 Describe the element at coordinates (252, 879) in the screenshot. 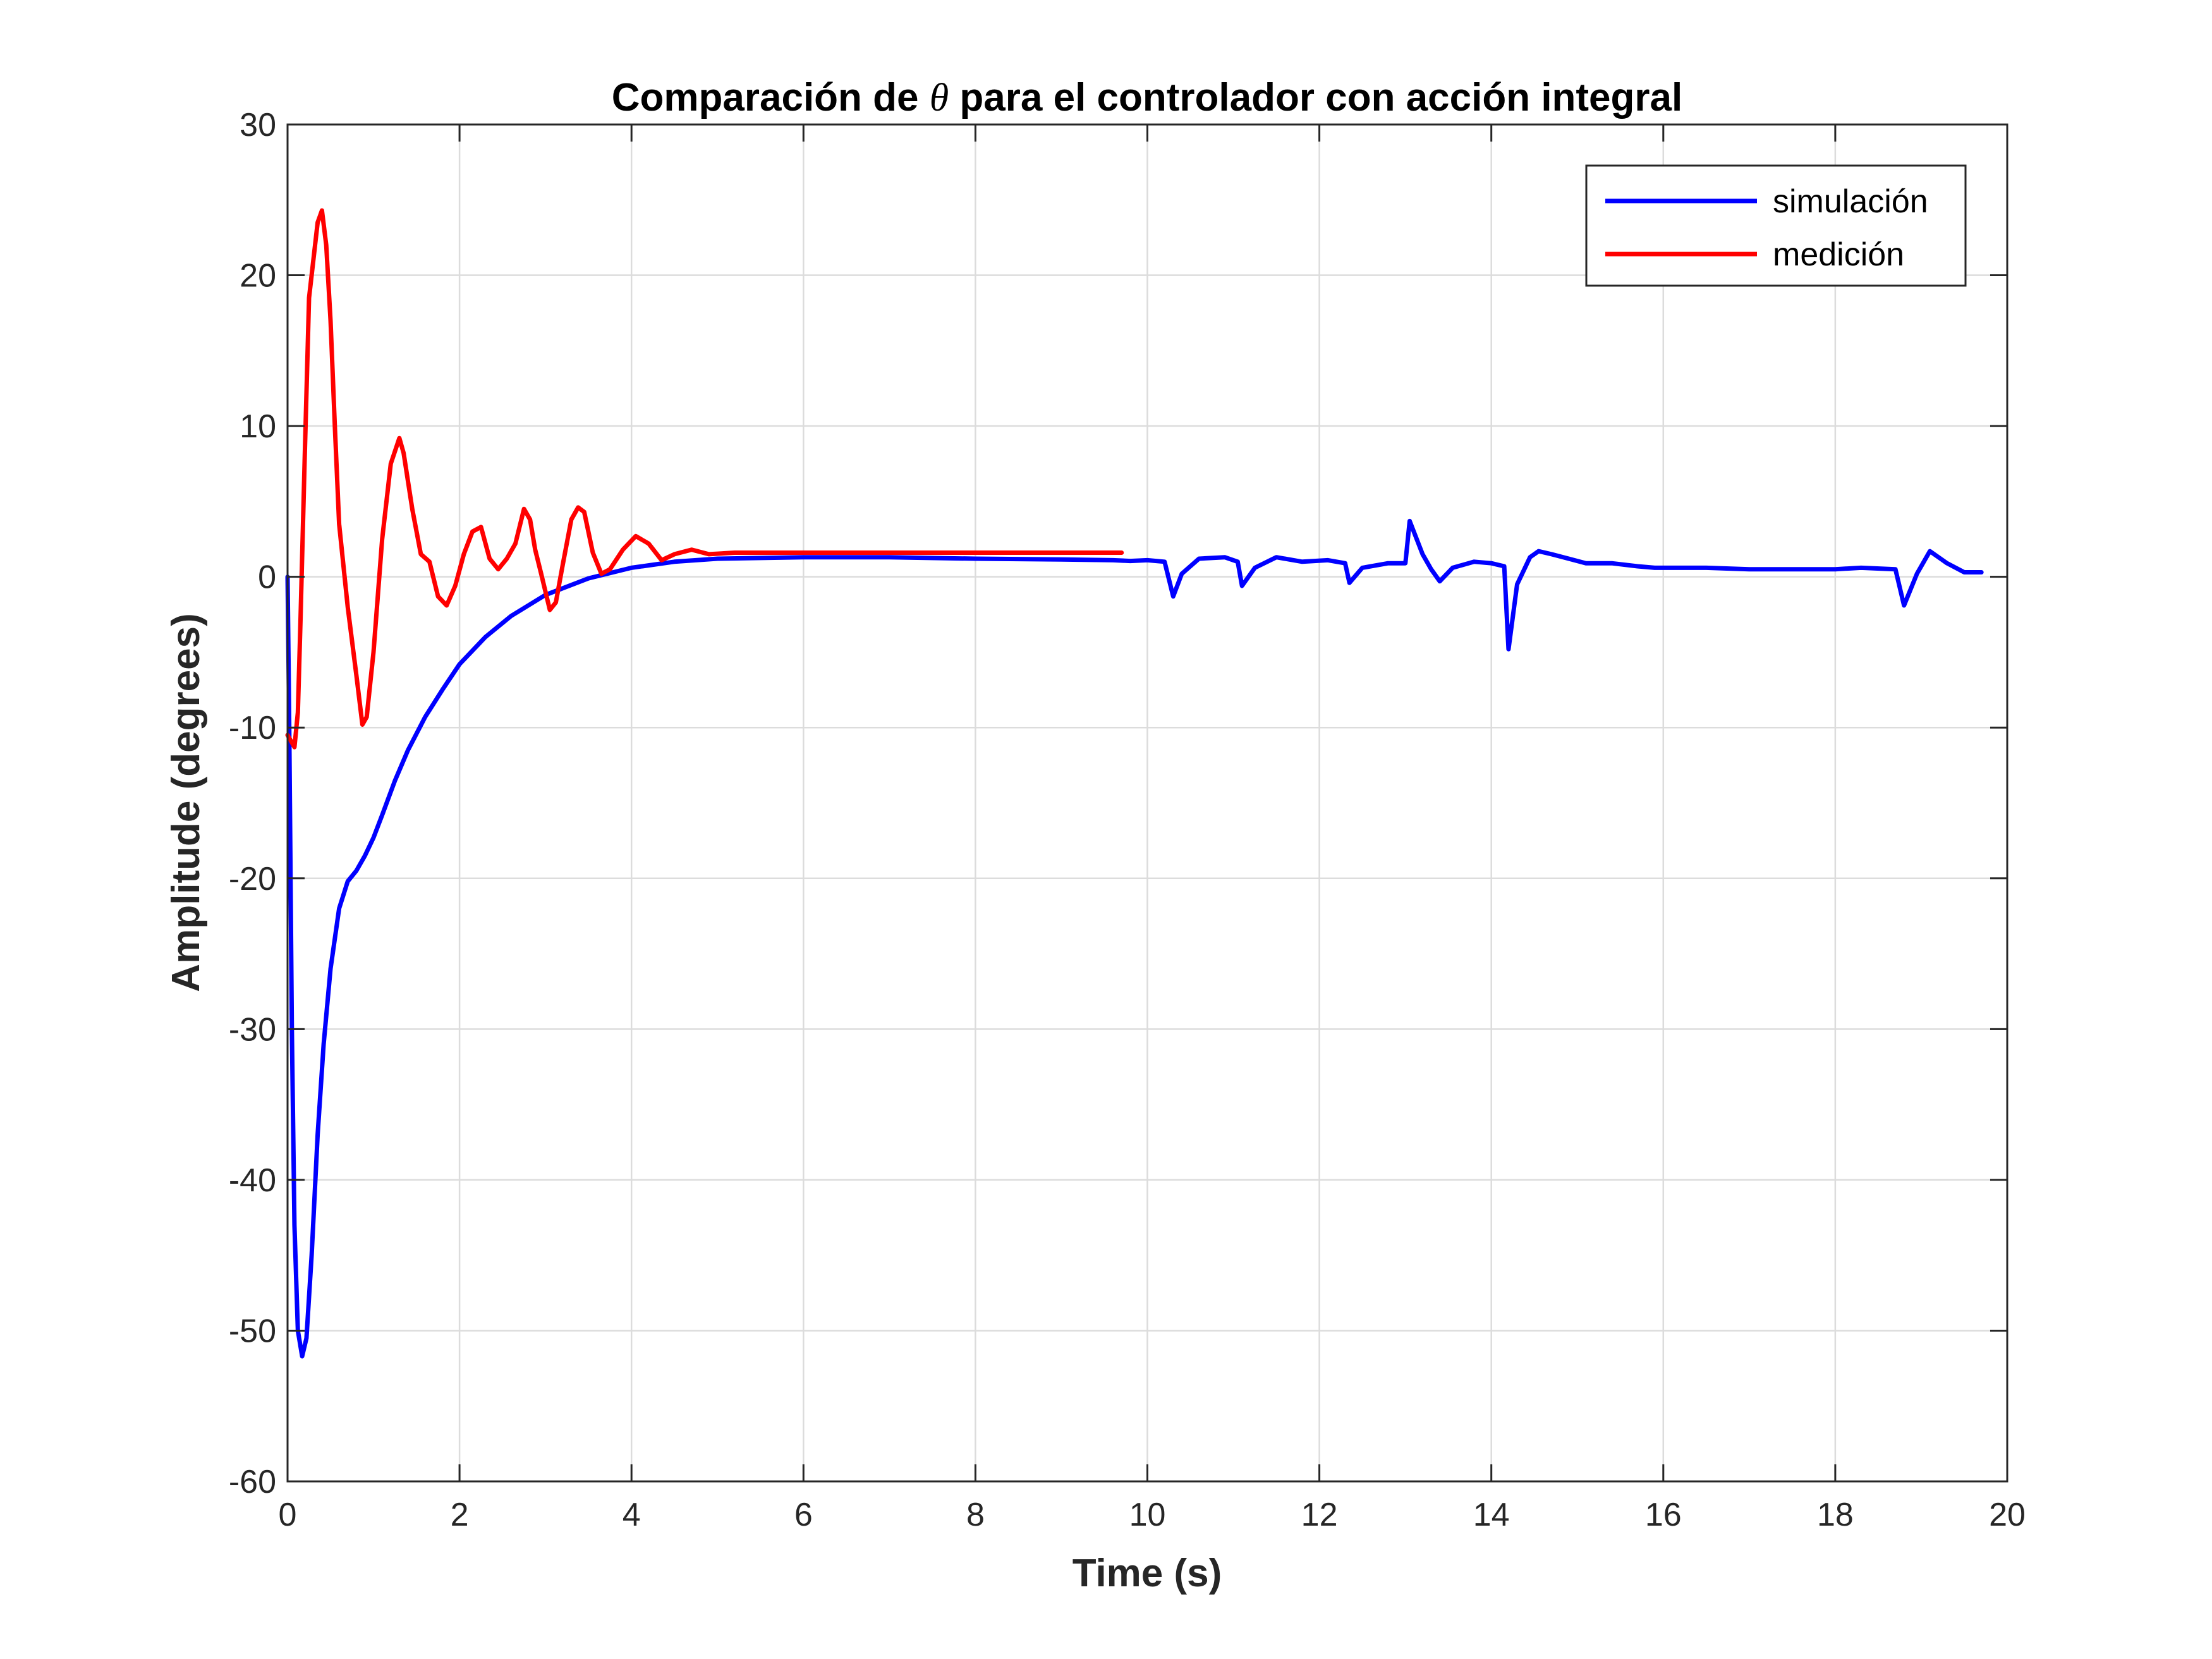

I see `y-tick-label: -20` at that location.